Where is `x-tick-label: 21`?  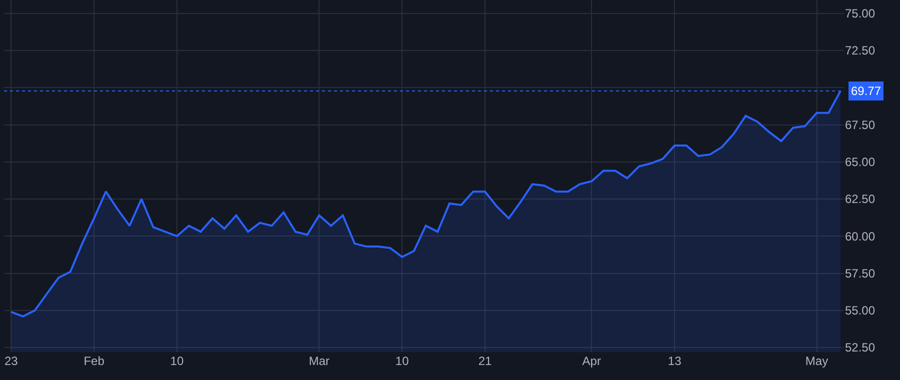 x-tick-label: 21 is located at coordinates (485, 361).